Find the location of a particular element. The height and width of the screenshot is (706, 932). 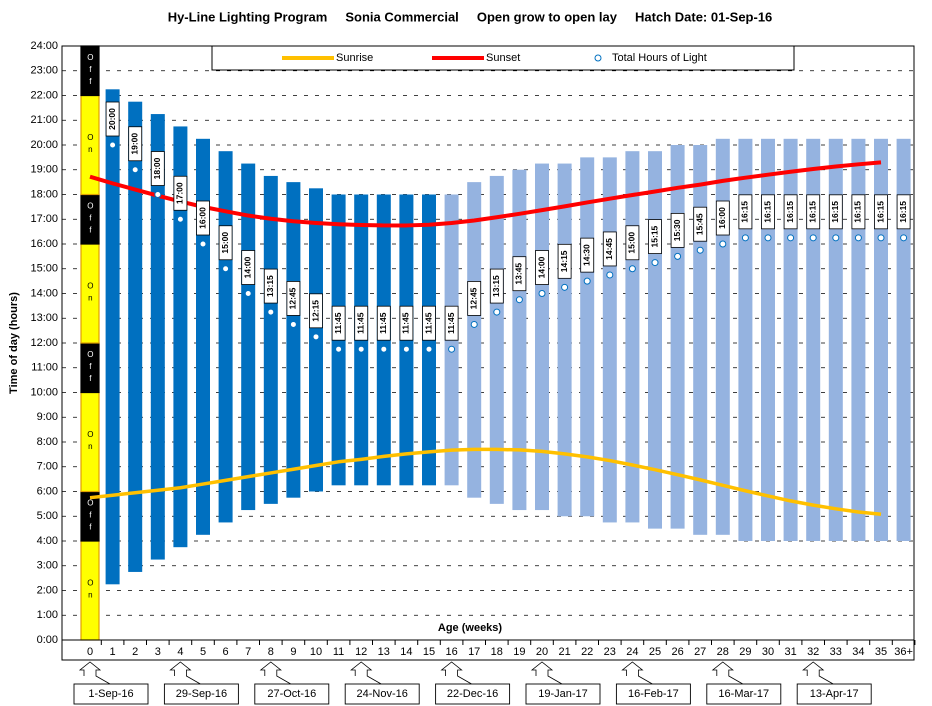

x-tick-label: 24 is located at coordinates (632, 652).